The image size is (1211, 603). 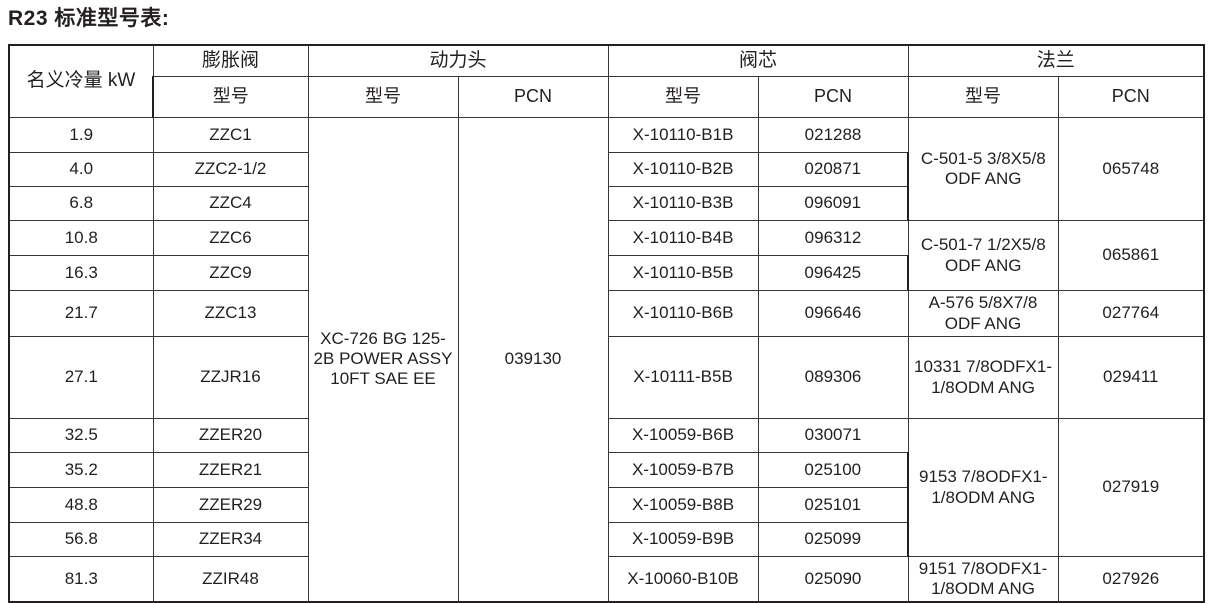 I want to click on cell-flange-model: A-576 5/8X7/8 ODF ANG, so click(x=983, y=313).